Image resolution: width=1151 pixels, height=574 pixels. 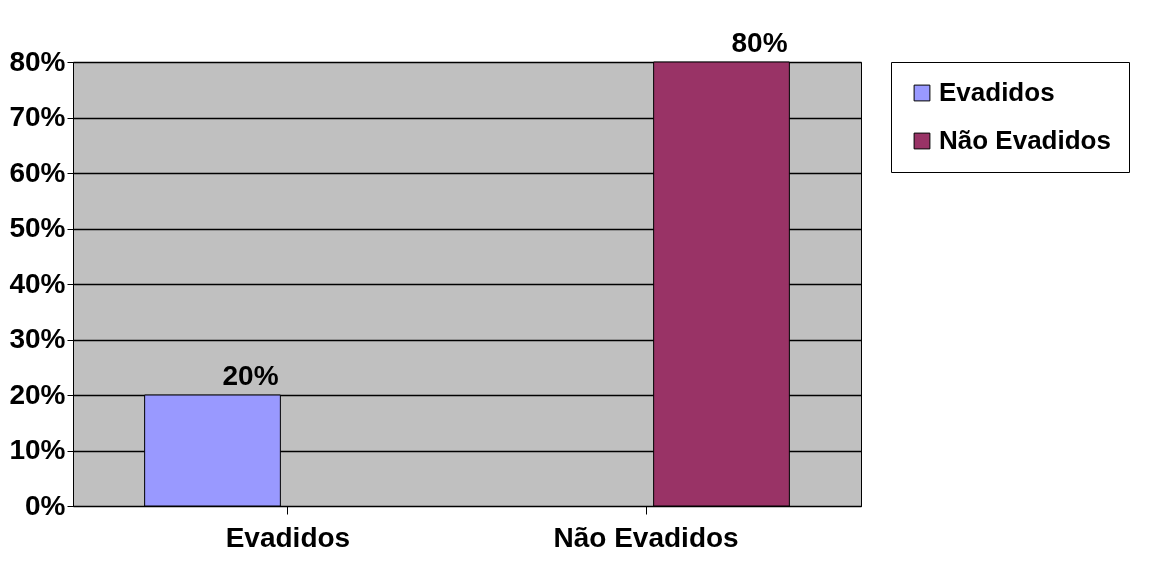 I want to click on y-tick-label: 20%, so click(x=37, y=394).